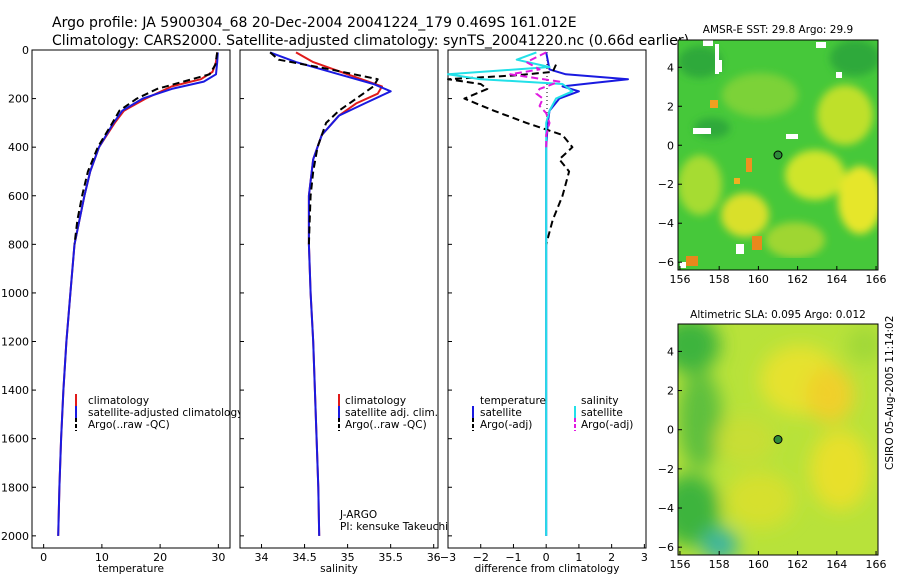 Image resolution: width=900 pixels, height=580 pixels. I want to click on sla-map-y-ticks: 4 2 0 −2 −4 −6, so click(670, 449).